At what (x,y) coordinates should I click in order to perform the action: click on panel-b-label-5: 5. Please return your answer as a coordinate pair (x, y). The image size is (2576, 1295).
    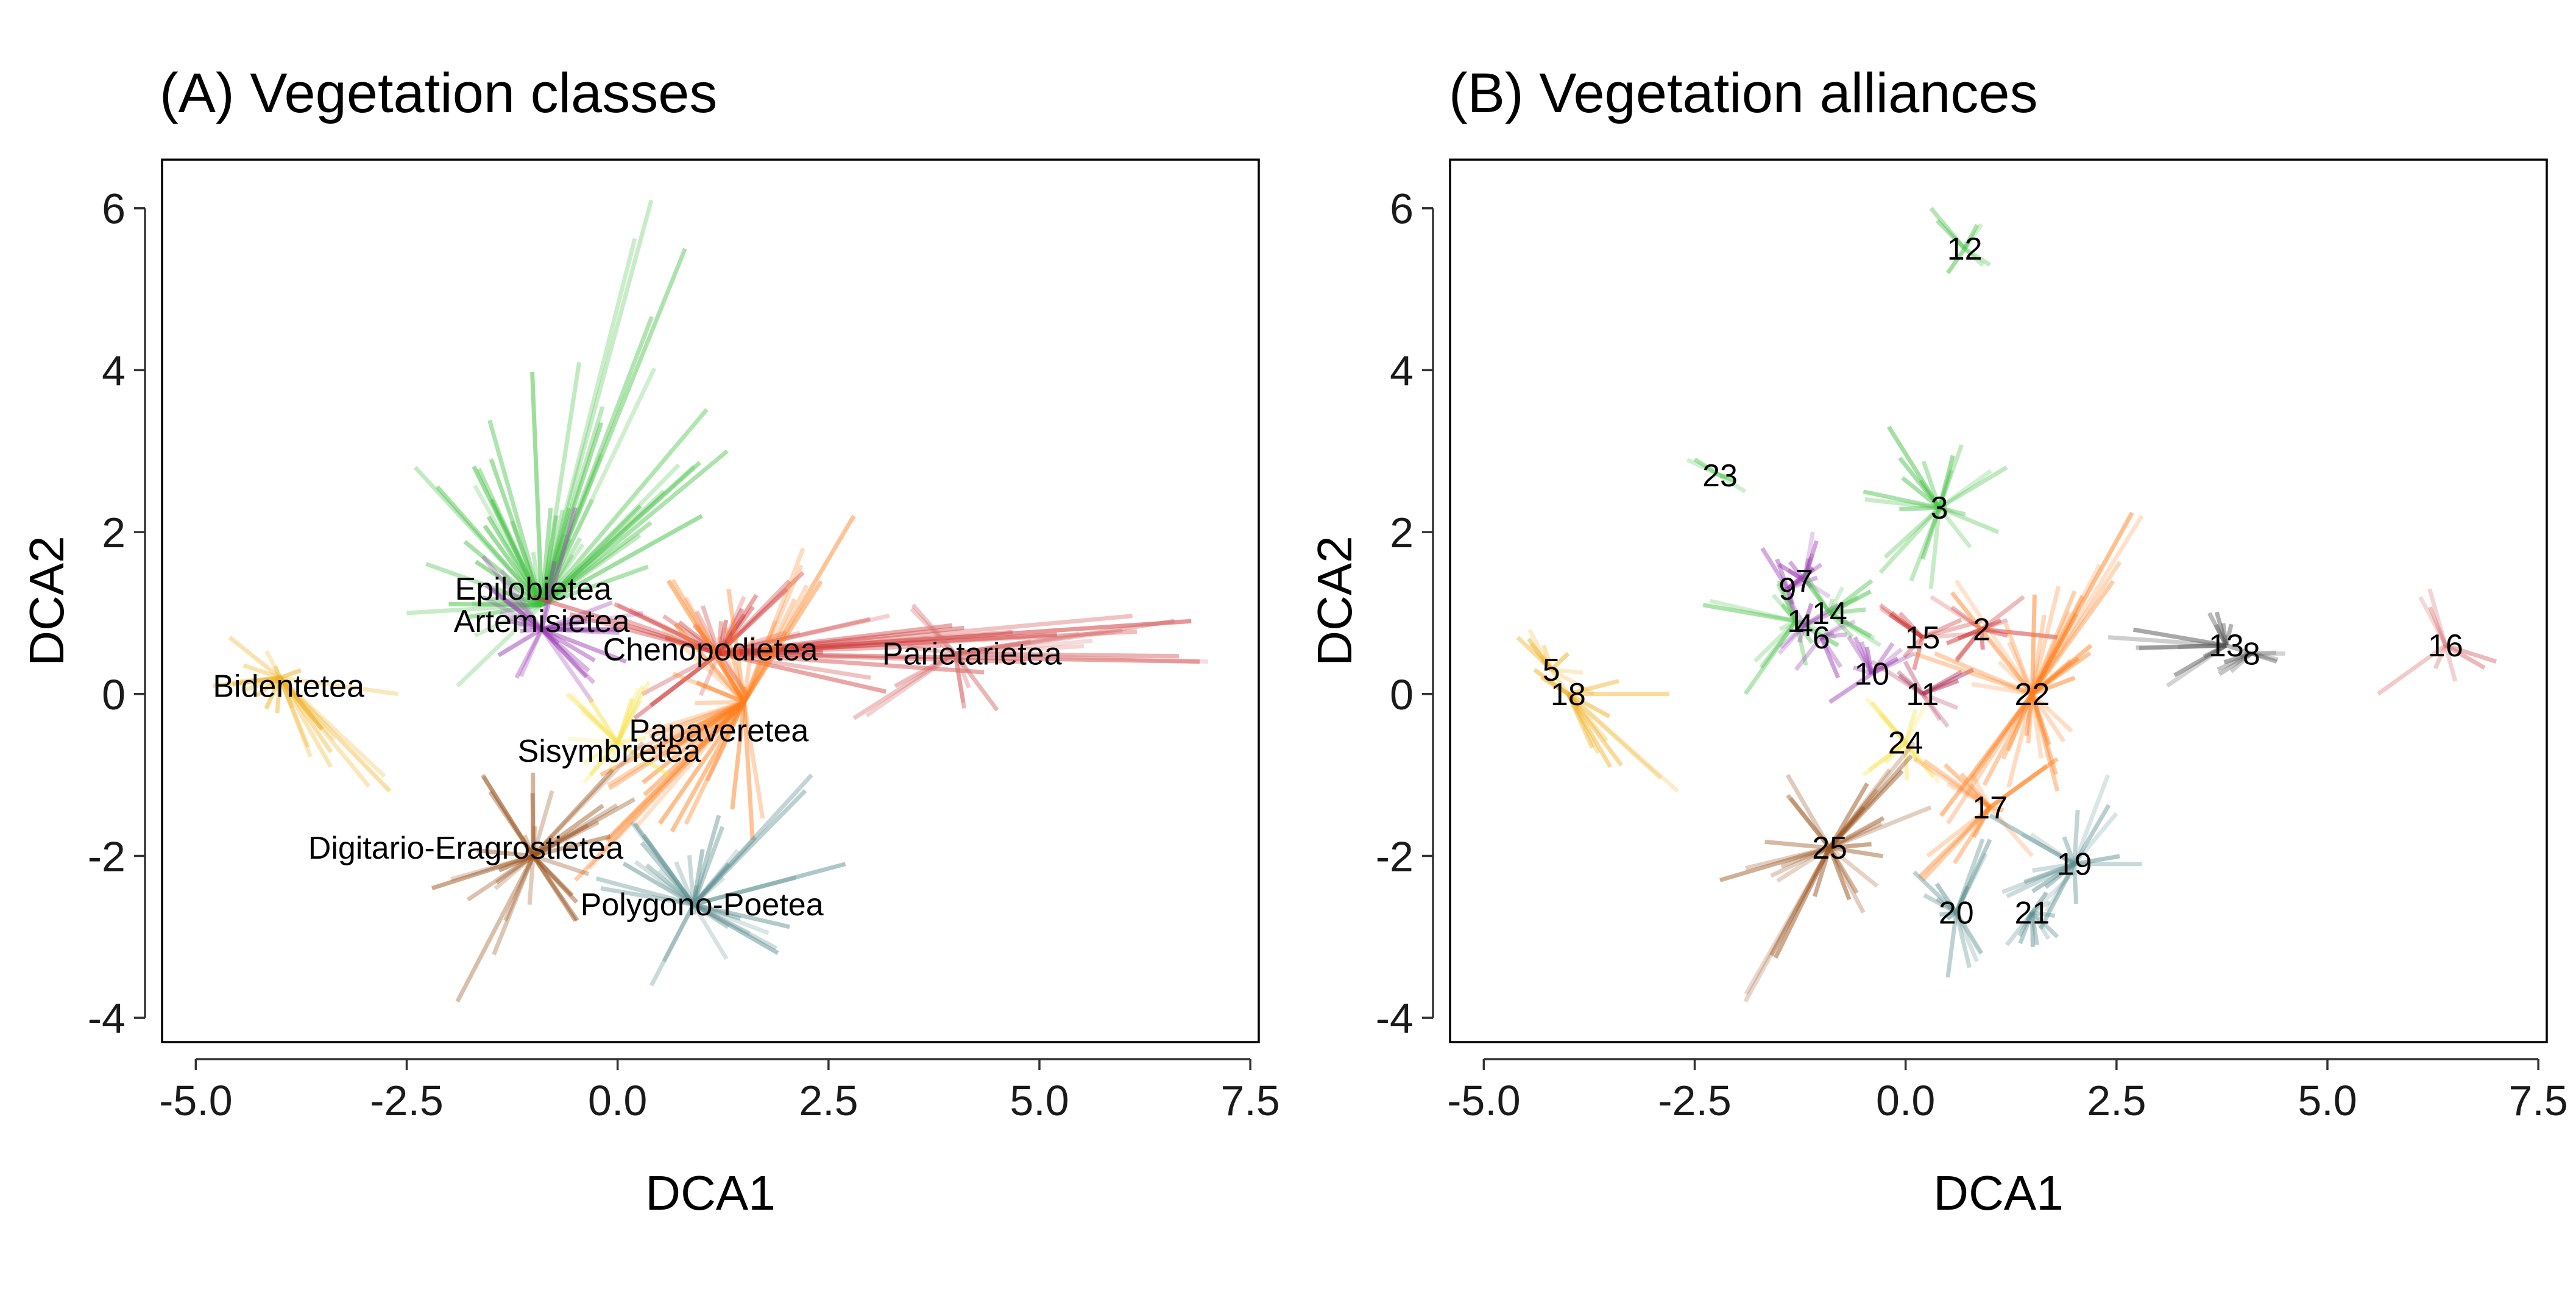
    Looking at the image, I should click on (1551, 670).